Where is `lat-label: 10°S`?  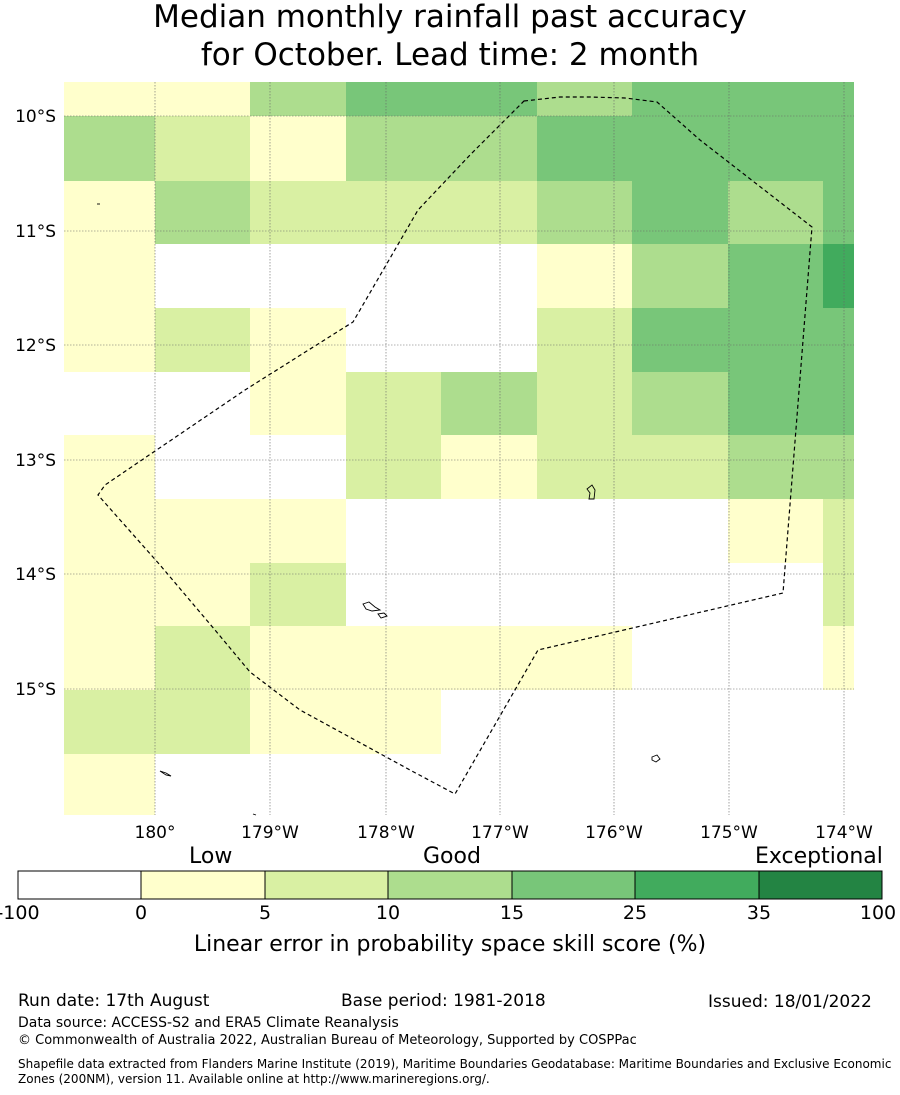
lat-label: 10°S is located at coordinates (35, 117).